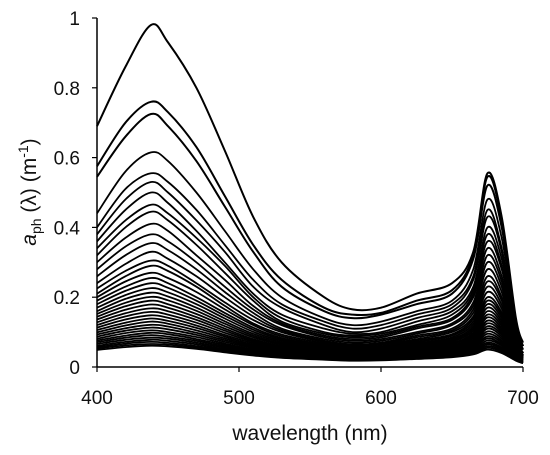 Image resolution: width=550 pixels, height=455 pixels. I want to click on y-tick-label: 1, so click(74, 19).